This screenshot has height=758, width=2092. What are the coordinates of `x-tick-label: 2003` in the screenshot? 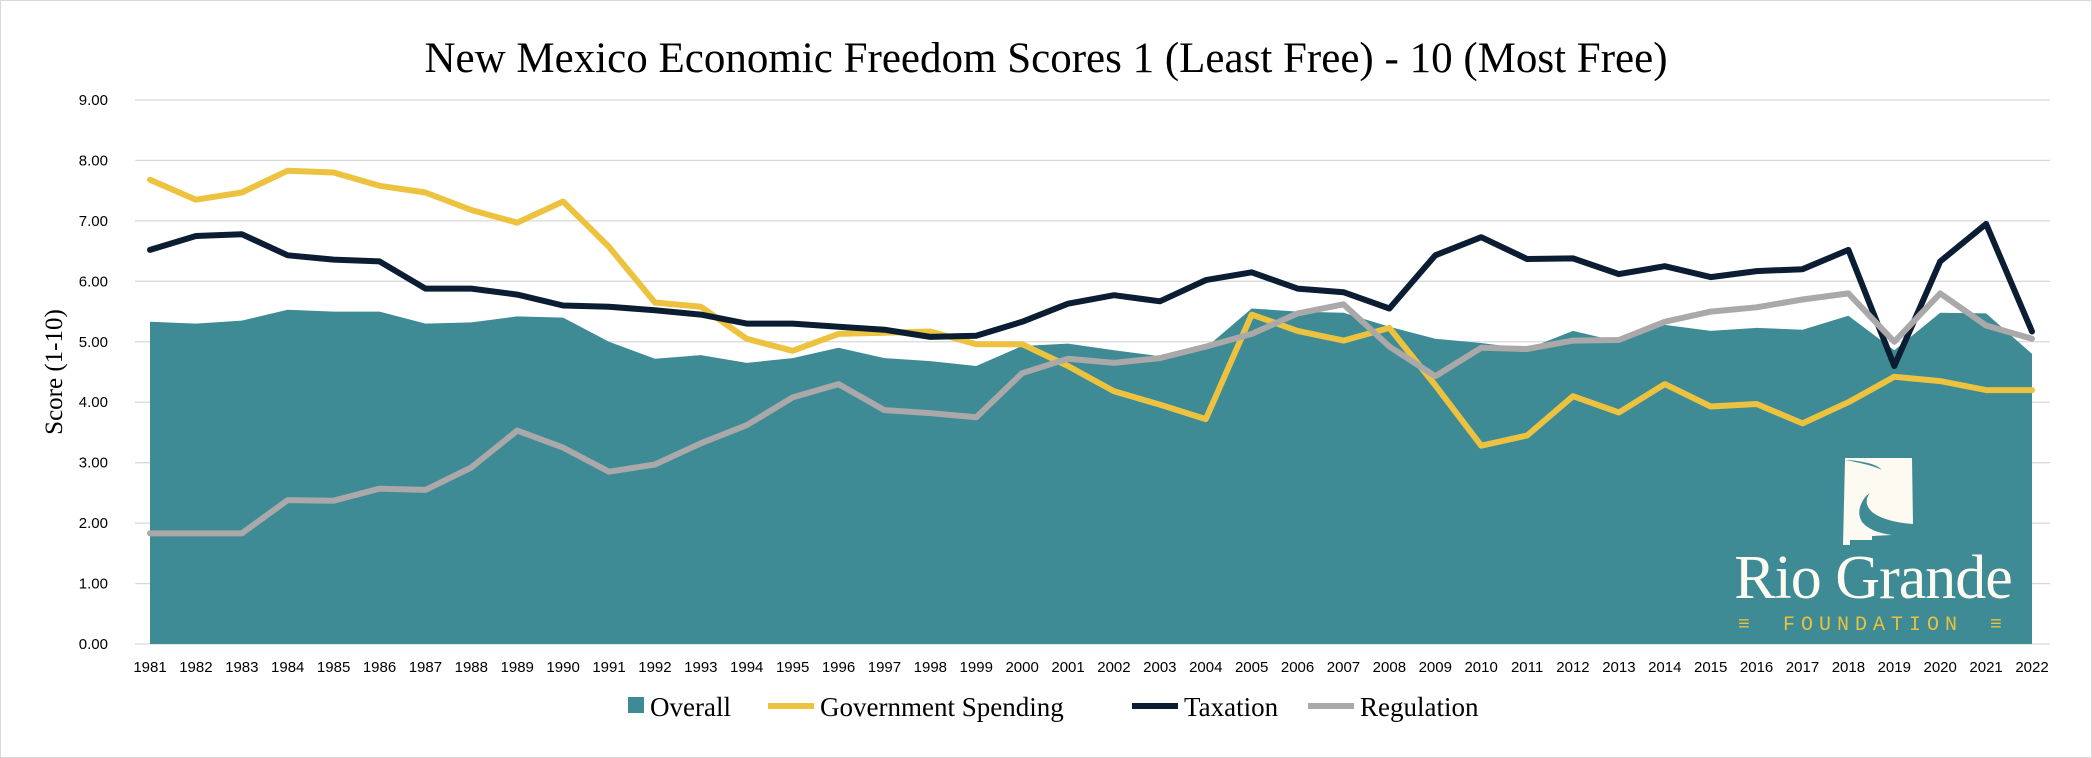 It's located at (1159, 667).